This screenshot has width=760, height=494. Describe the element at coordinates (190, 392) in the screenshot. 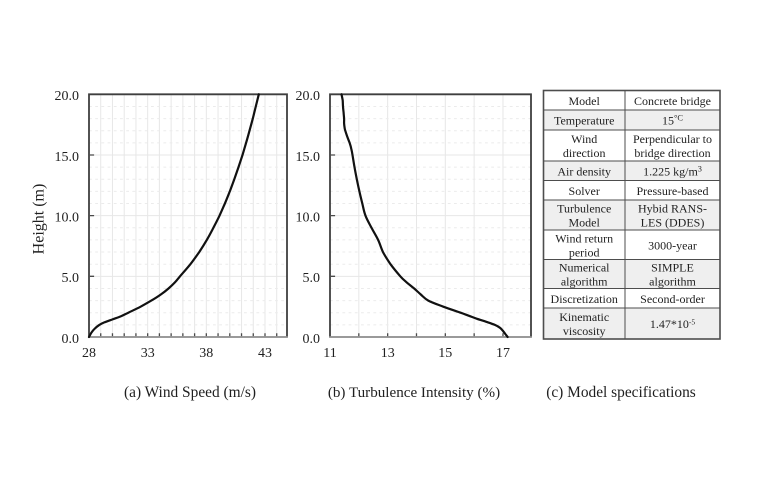

I see `svg-text: (a) Wind Speed (m/s)` at that location.